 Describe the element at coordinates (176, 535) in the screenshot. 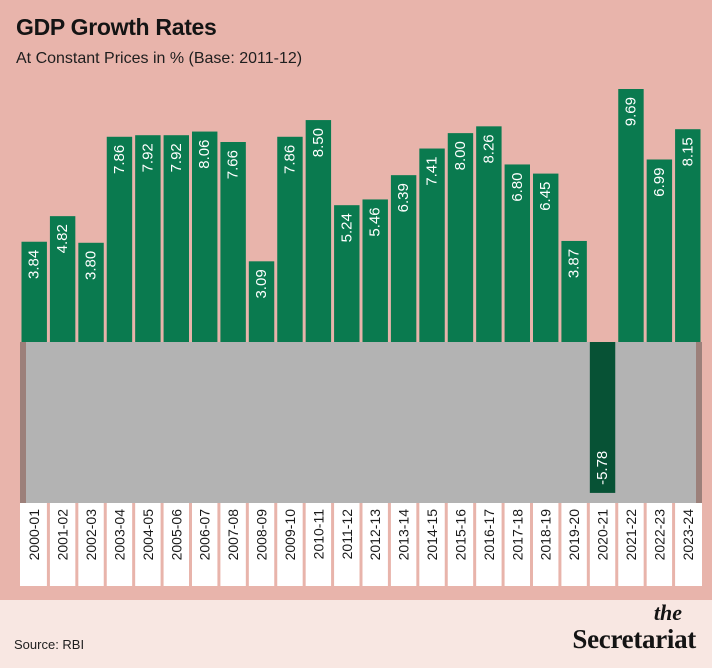

I see `category-label-2005-06: 2005-06` at that location.